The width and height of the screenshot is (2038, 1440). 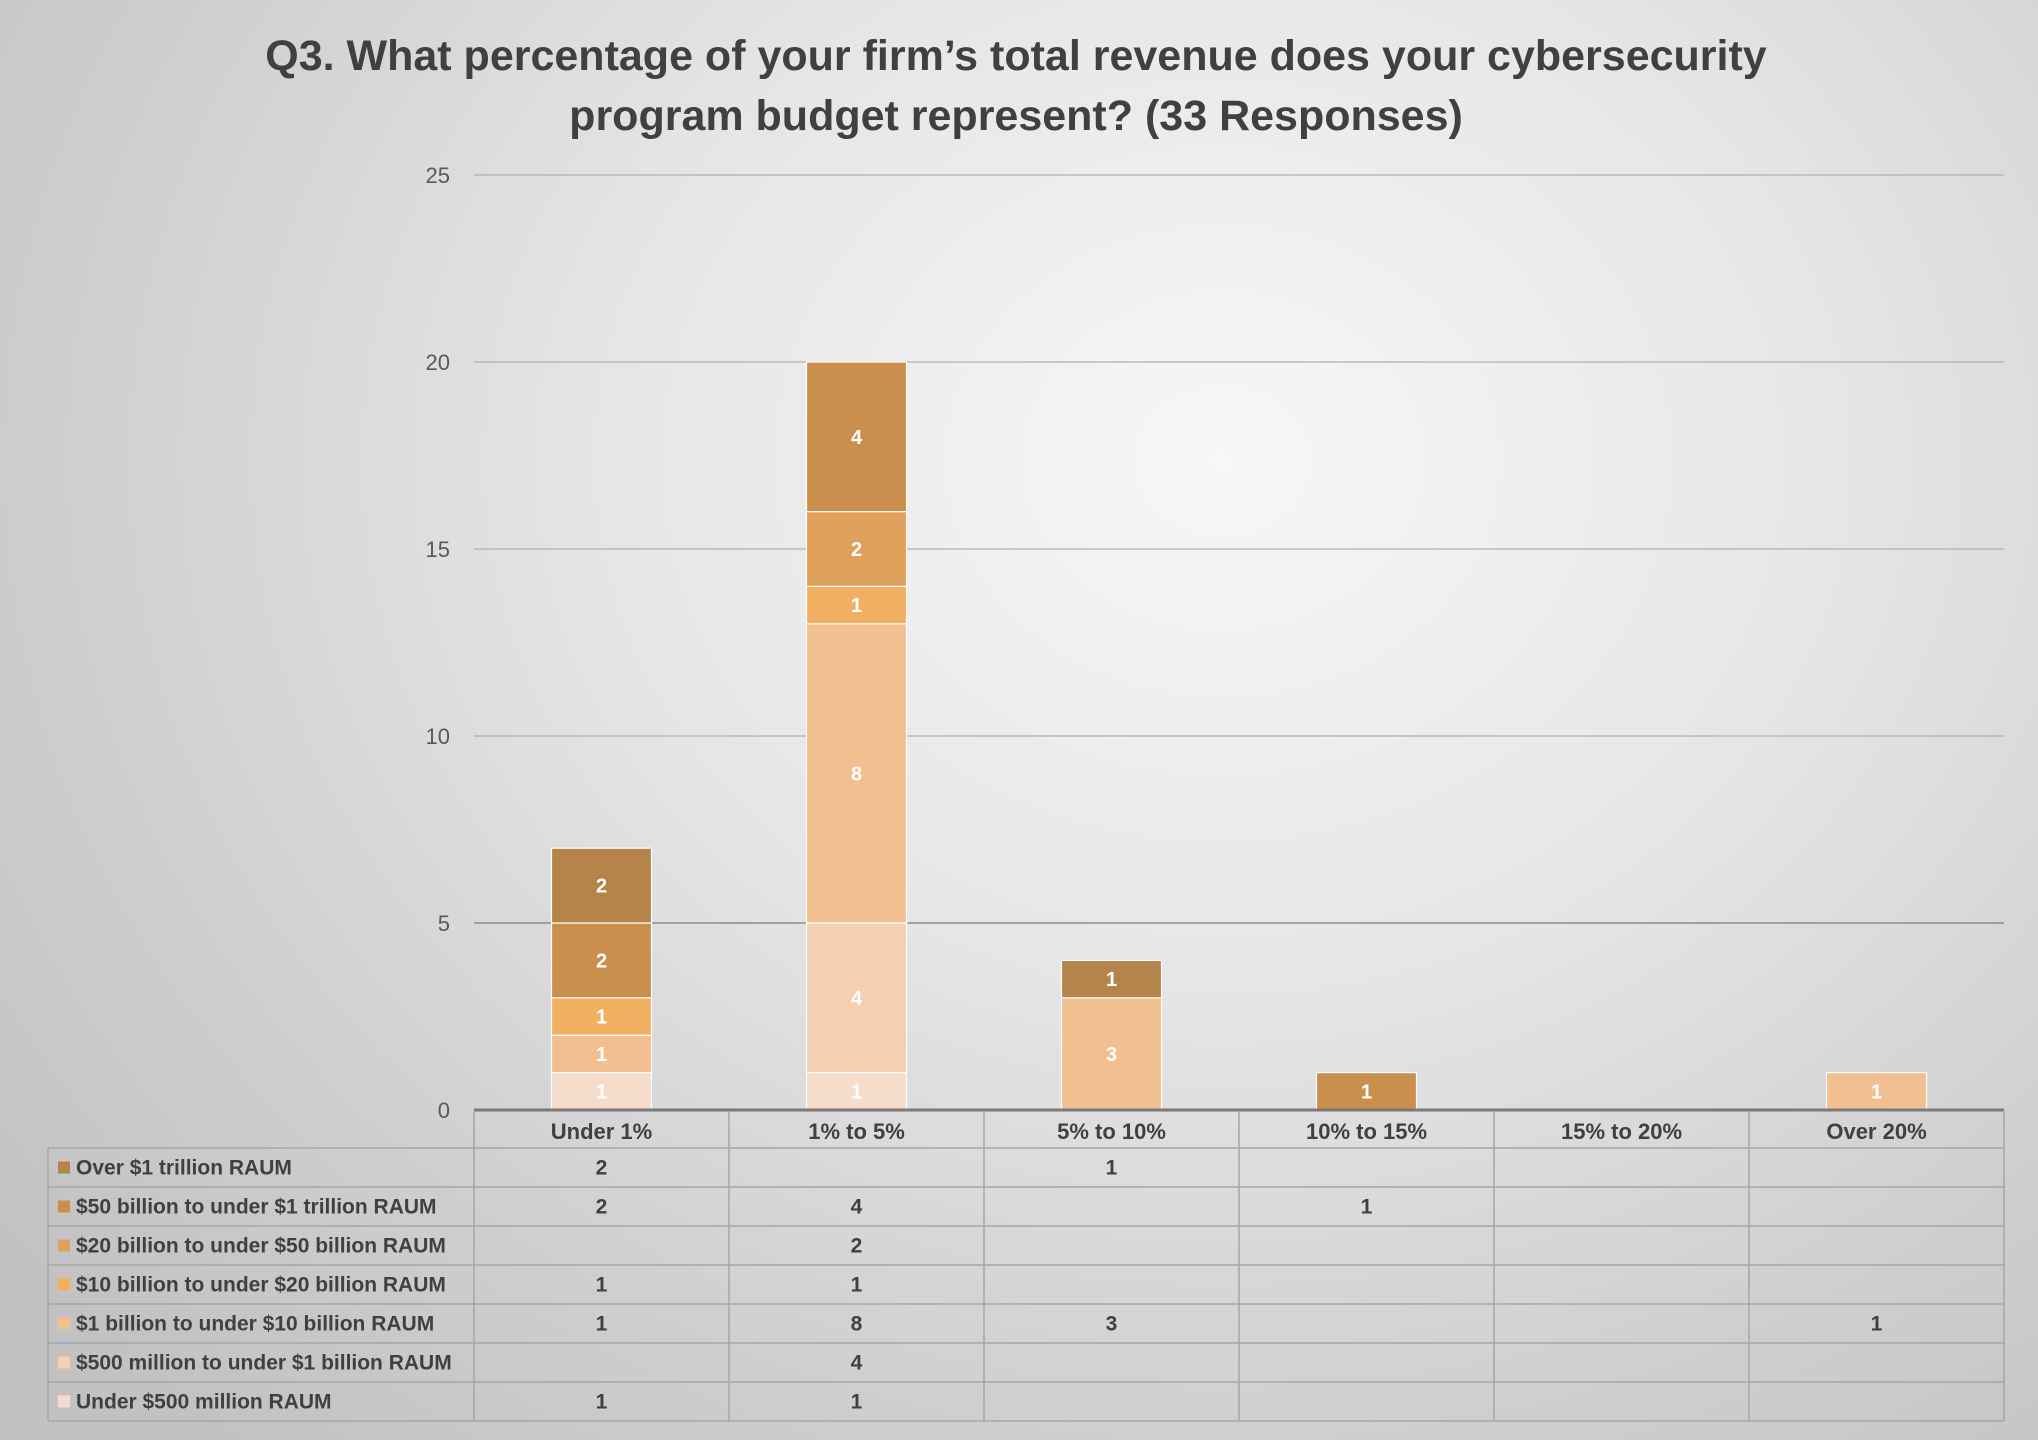 I want to click on y-tick-label: 15, so click(x=438, y=549).